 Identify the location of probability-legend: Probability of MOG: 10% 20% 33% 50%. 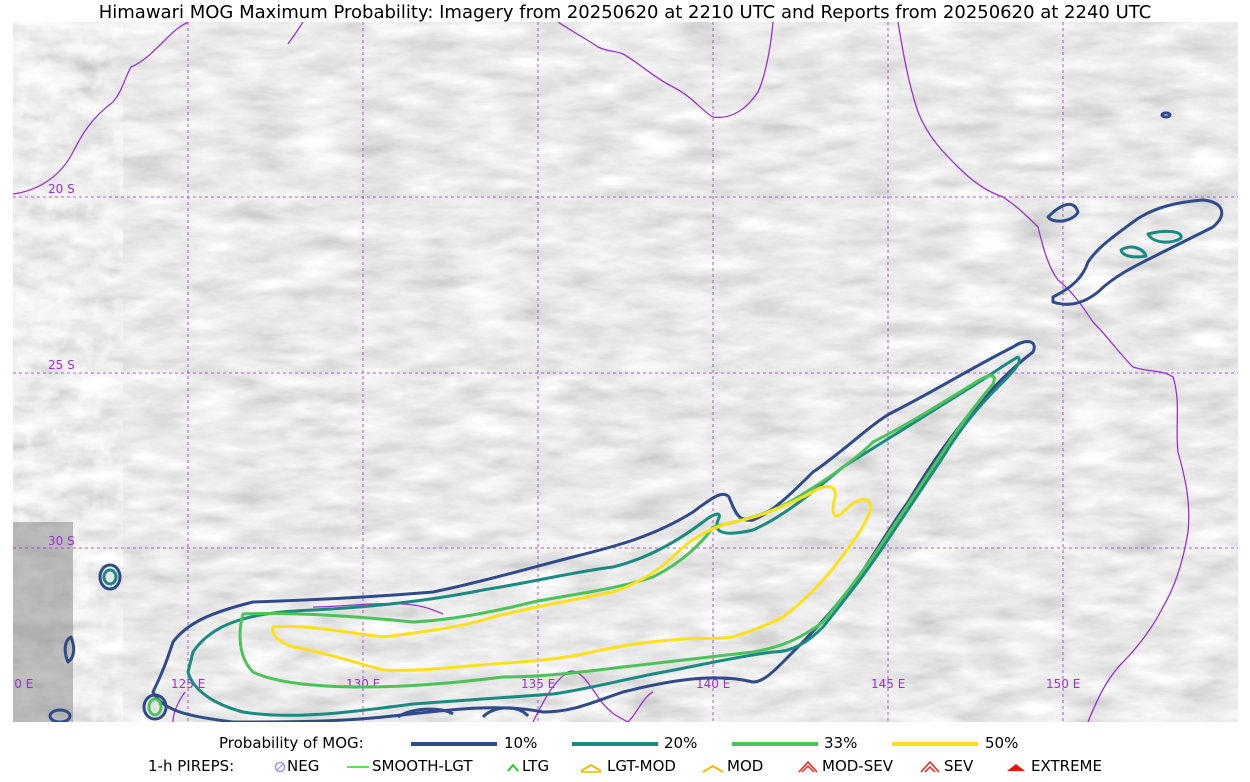
(625, 745).